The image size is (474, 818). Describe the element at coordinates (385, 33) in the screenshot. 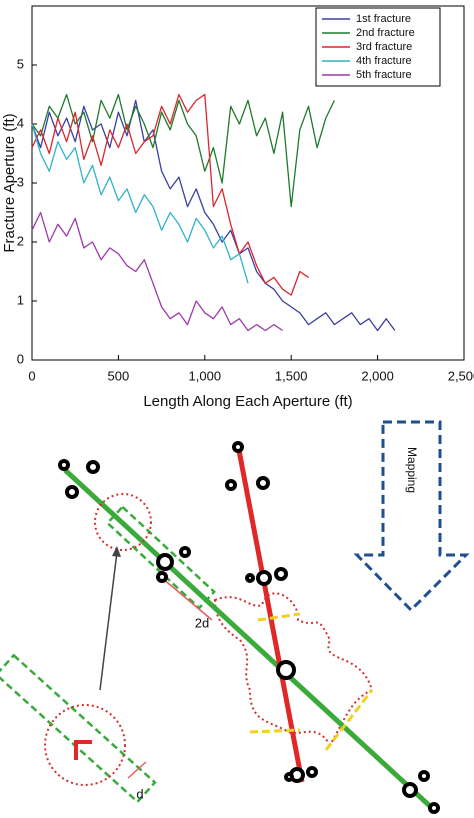

I see `legend-label: 2nd fracture` at that location.